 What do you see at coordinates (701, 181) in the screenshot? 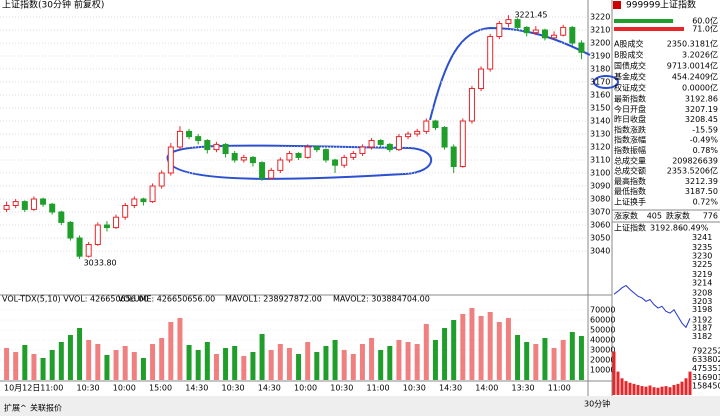
I see `row-value: 3212.39` at bounding box center [701, 181].